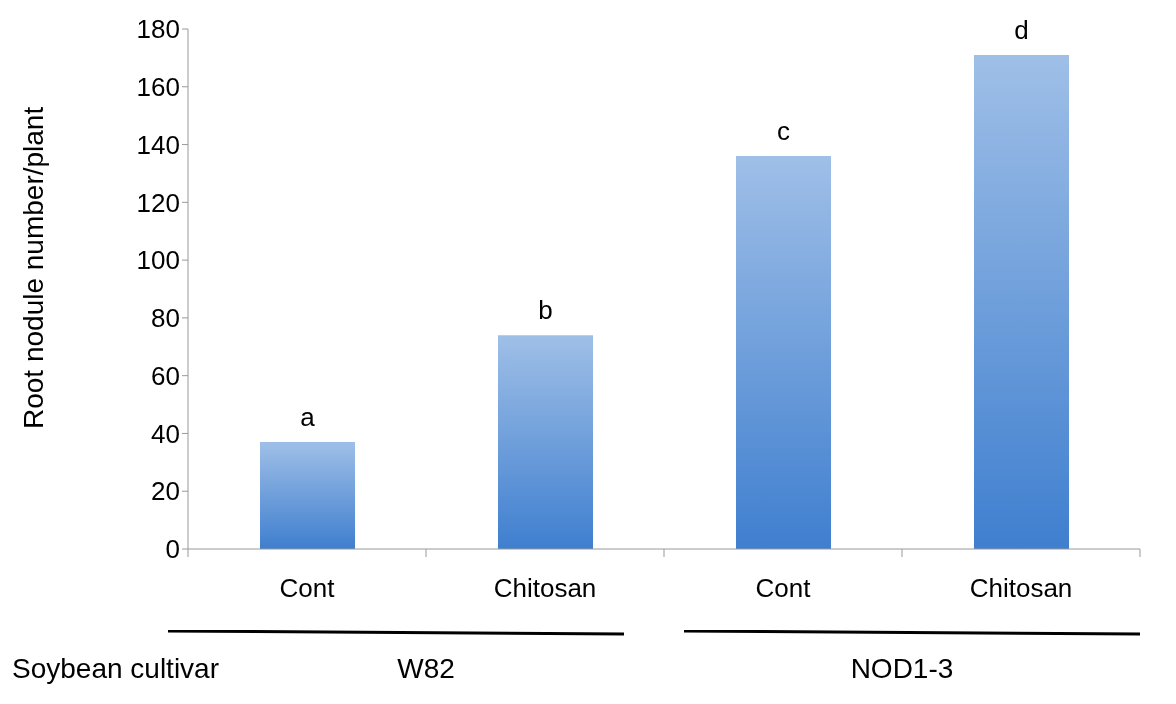 This screenshot has width=1176, height=704. I want to click on y-tick-label: 40, so click(165, 433).